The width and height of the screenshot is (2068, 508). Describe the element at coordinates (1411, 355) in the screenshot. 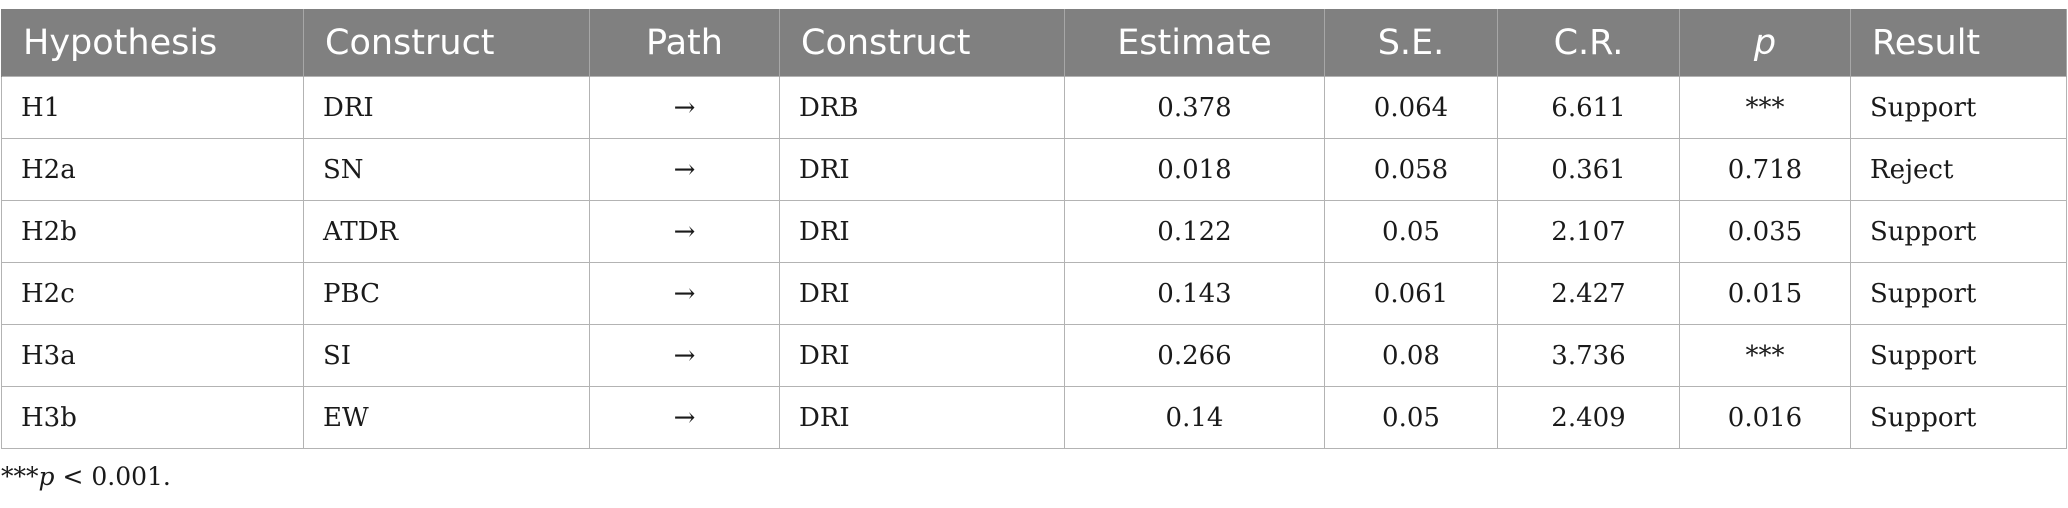

I see `cell-se: 0.08` at that location.